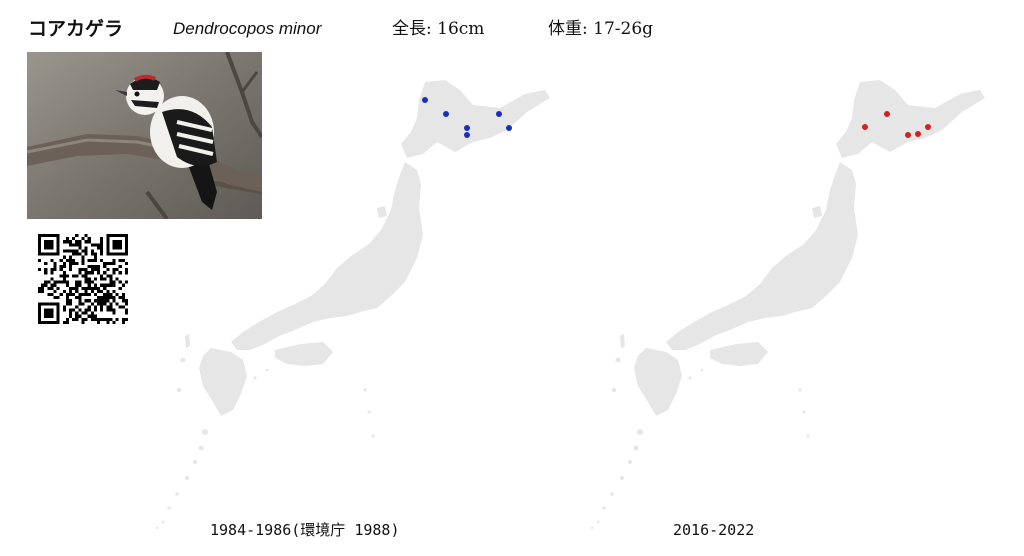 The image size is (1024, 556). Describe the element at coordinates (144, 135) in the screenshot. I see `bird-photo` at that location.